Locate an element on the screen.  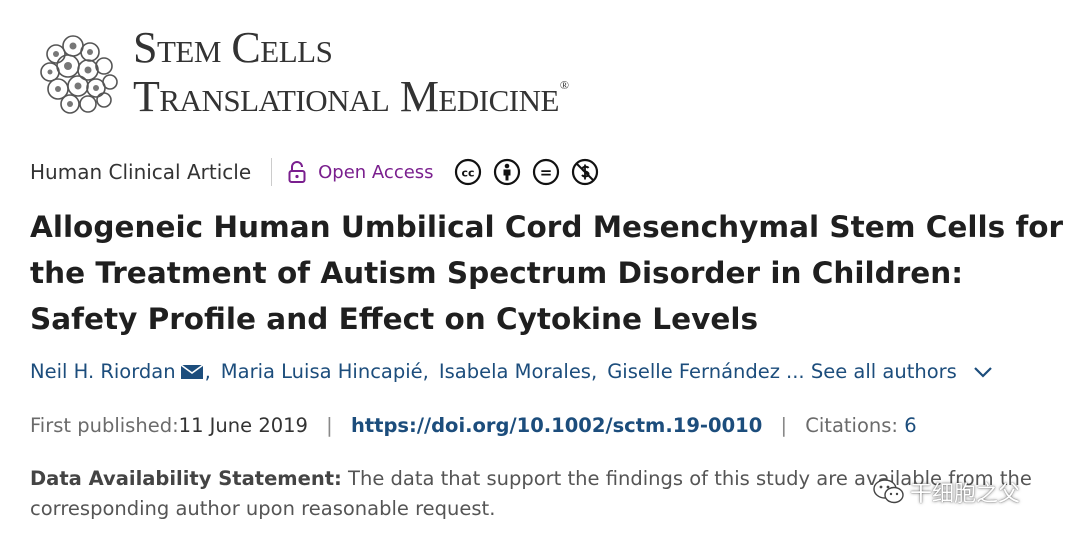
cc-glyph: cc is located at coordinates (467, 173).